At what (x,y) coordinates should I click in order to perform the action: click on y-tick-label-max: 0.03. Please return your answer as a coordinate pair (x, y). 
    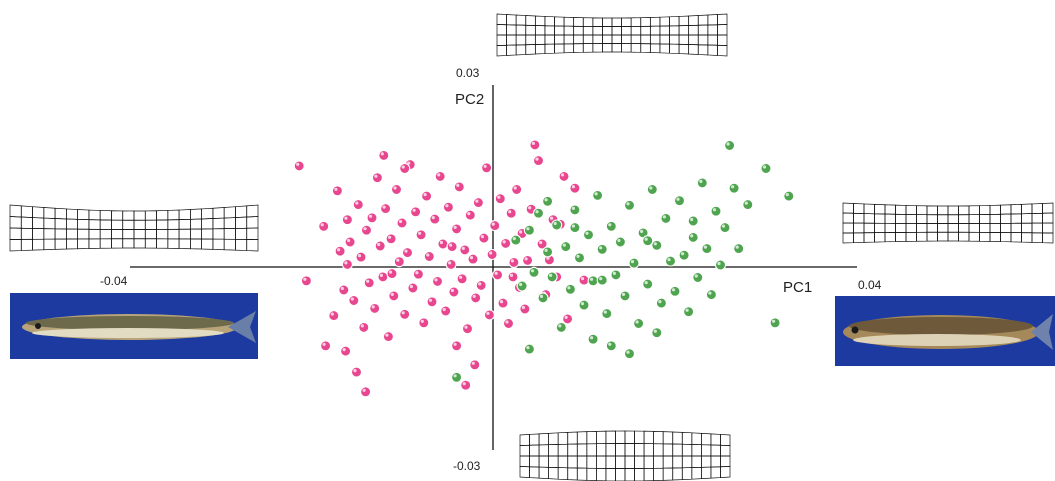
    Looking at the image, I should click on (468, 73).